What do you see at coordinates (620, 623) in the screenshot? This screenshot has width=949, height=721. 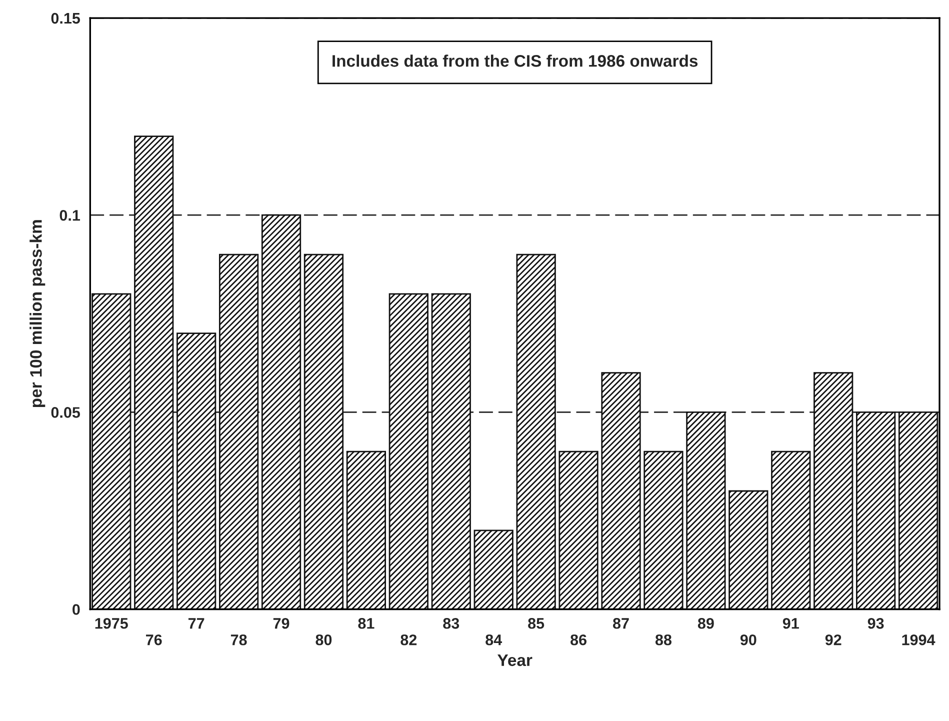 I see `x-tick-label: 87` at bounding box center [620, 623].